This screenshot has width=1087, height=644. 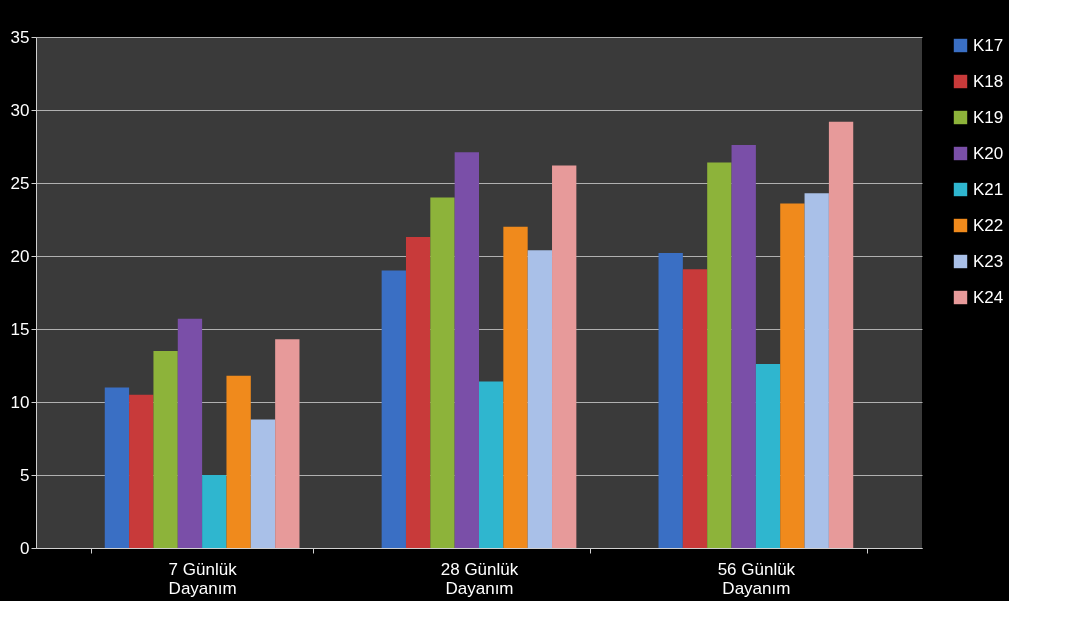 I want to click on legend-label: K19, so click(x=988, y=117).